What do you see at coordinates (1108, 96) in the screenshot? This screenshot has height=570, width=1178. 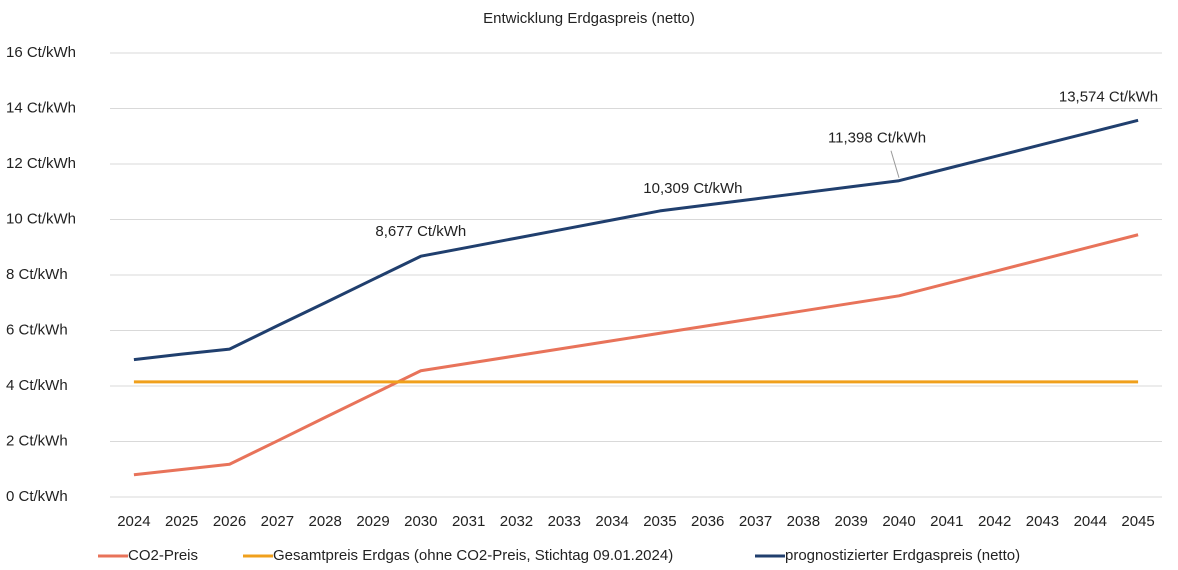 I see `data-label: 13,574 Ct/kWh` at bounding box center [1108, 96].